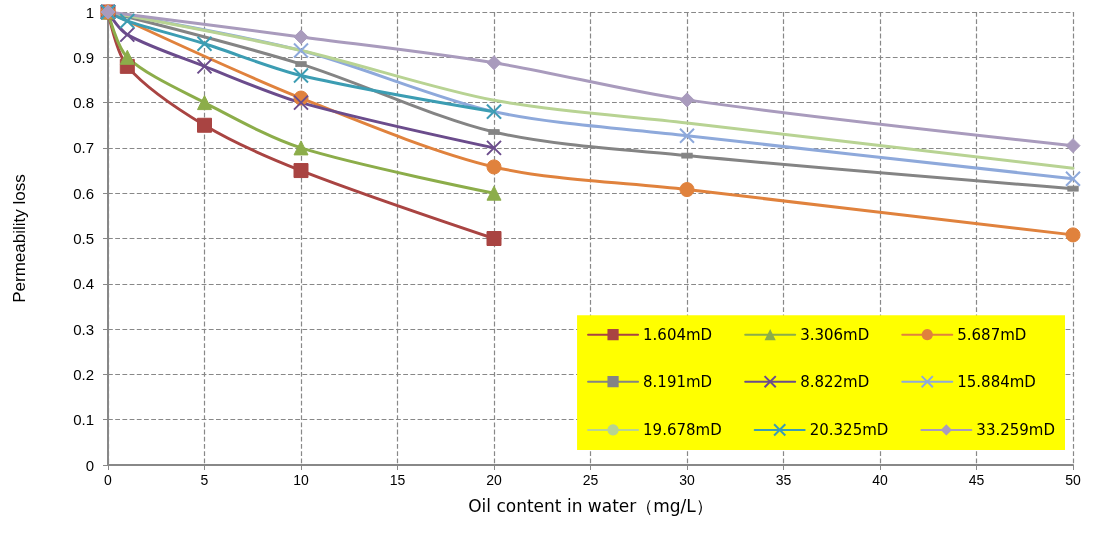 This screenshot has height=538, width=1095. What do you see at coordinates (83, 329) in the screenshot?
I see `y-tick-label: 0.3` at bounding box center [83, 329].